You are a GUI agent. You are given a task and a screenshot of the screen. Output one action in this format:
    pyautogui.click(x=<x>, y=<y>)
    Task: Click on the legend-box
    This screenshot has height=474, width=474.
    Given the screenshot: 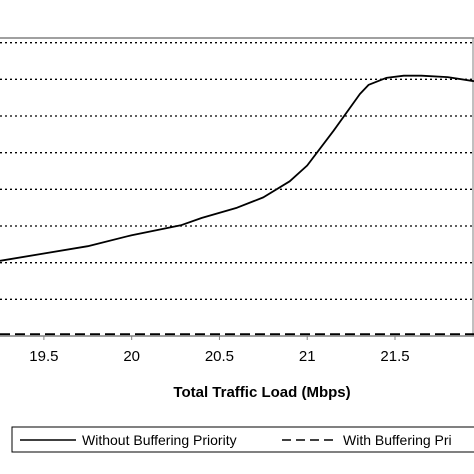 What is the action you would take?
    pyautogui.click(x=242, y=439)
    